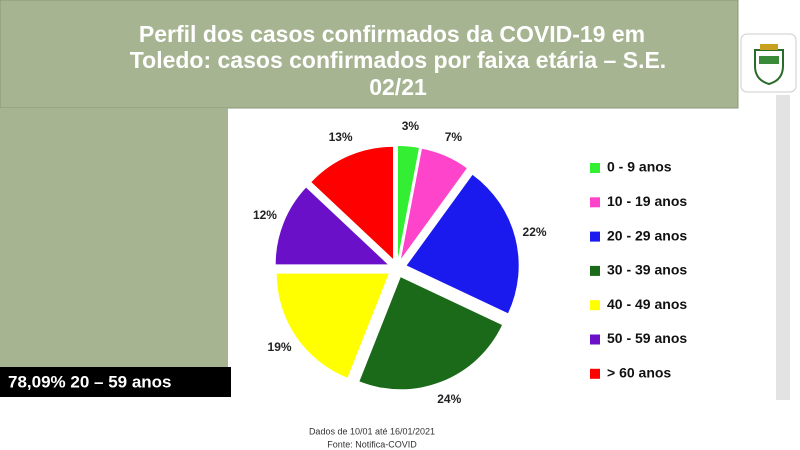  I want to click on footer: Fonte: Notifica-COVID, so click(372, 444).